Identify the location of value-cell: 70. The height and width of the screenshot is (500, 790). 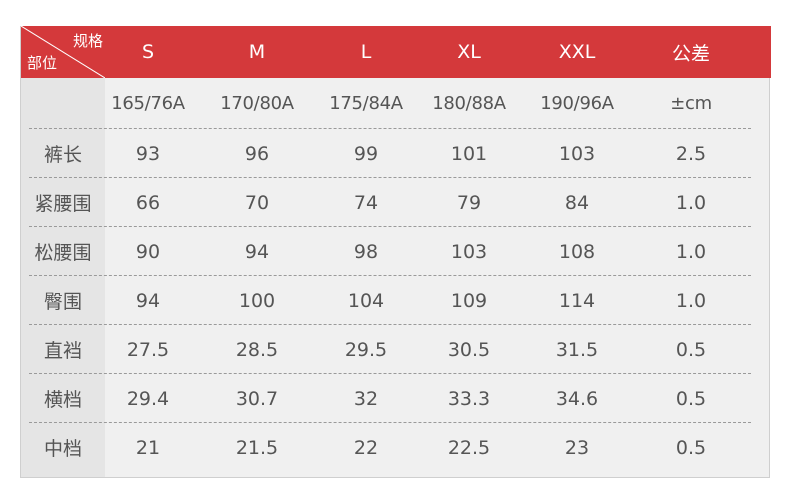
(257, 202).